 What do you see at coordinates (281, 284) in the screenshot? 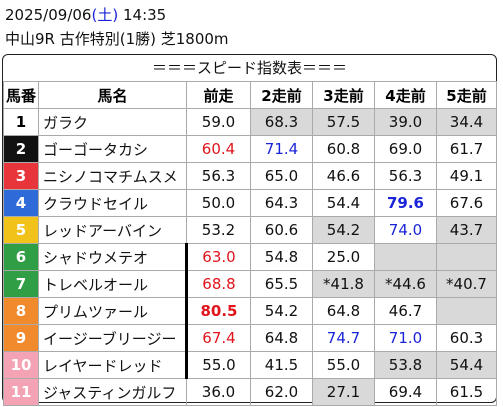
I see `speed-index-cell: 65.5` at bounding box center [281, 284].